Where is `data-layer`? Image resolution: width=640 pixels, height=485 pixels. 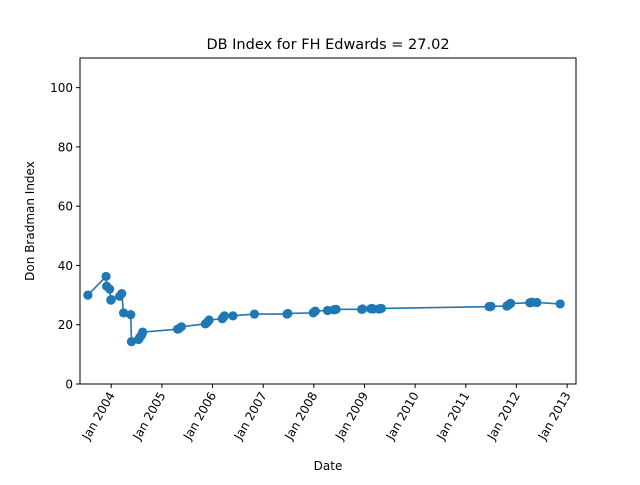 data-layer is located at coordinates (324, 309).